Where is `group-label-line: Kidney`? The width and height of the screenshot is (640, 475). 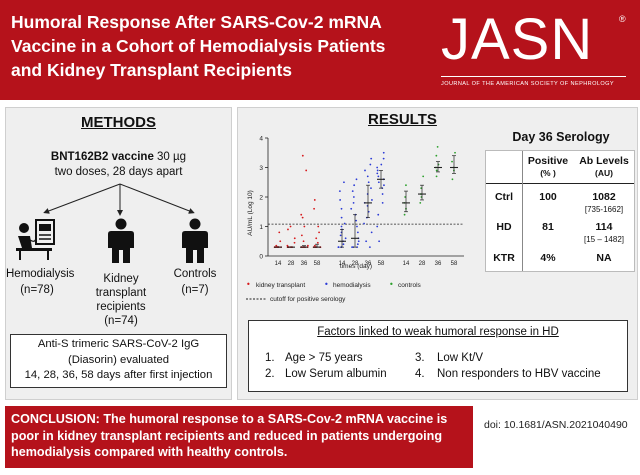 group-label-line: Kidney is located at coordinates (121, 279).